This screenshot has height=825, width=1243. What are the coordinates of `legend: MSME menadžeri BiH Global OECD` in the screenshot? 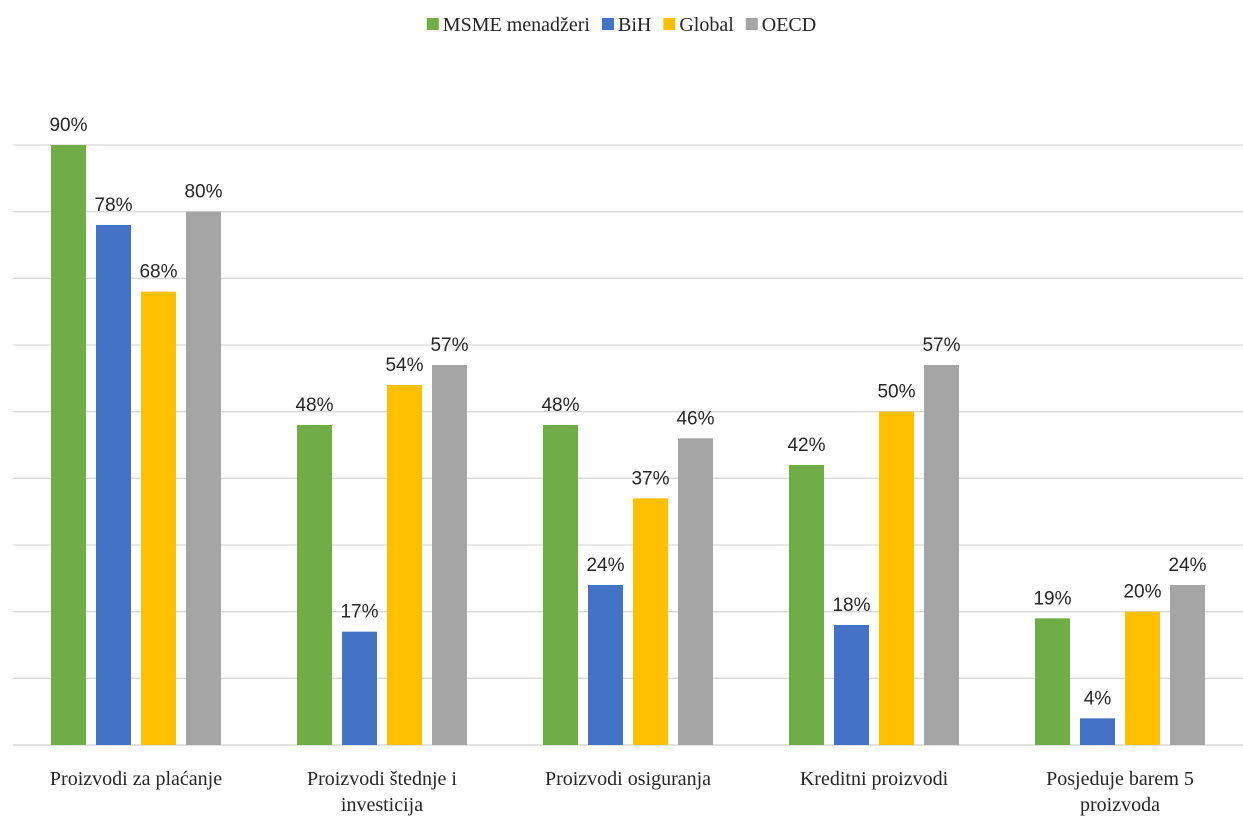 It's located at (621, 25).